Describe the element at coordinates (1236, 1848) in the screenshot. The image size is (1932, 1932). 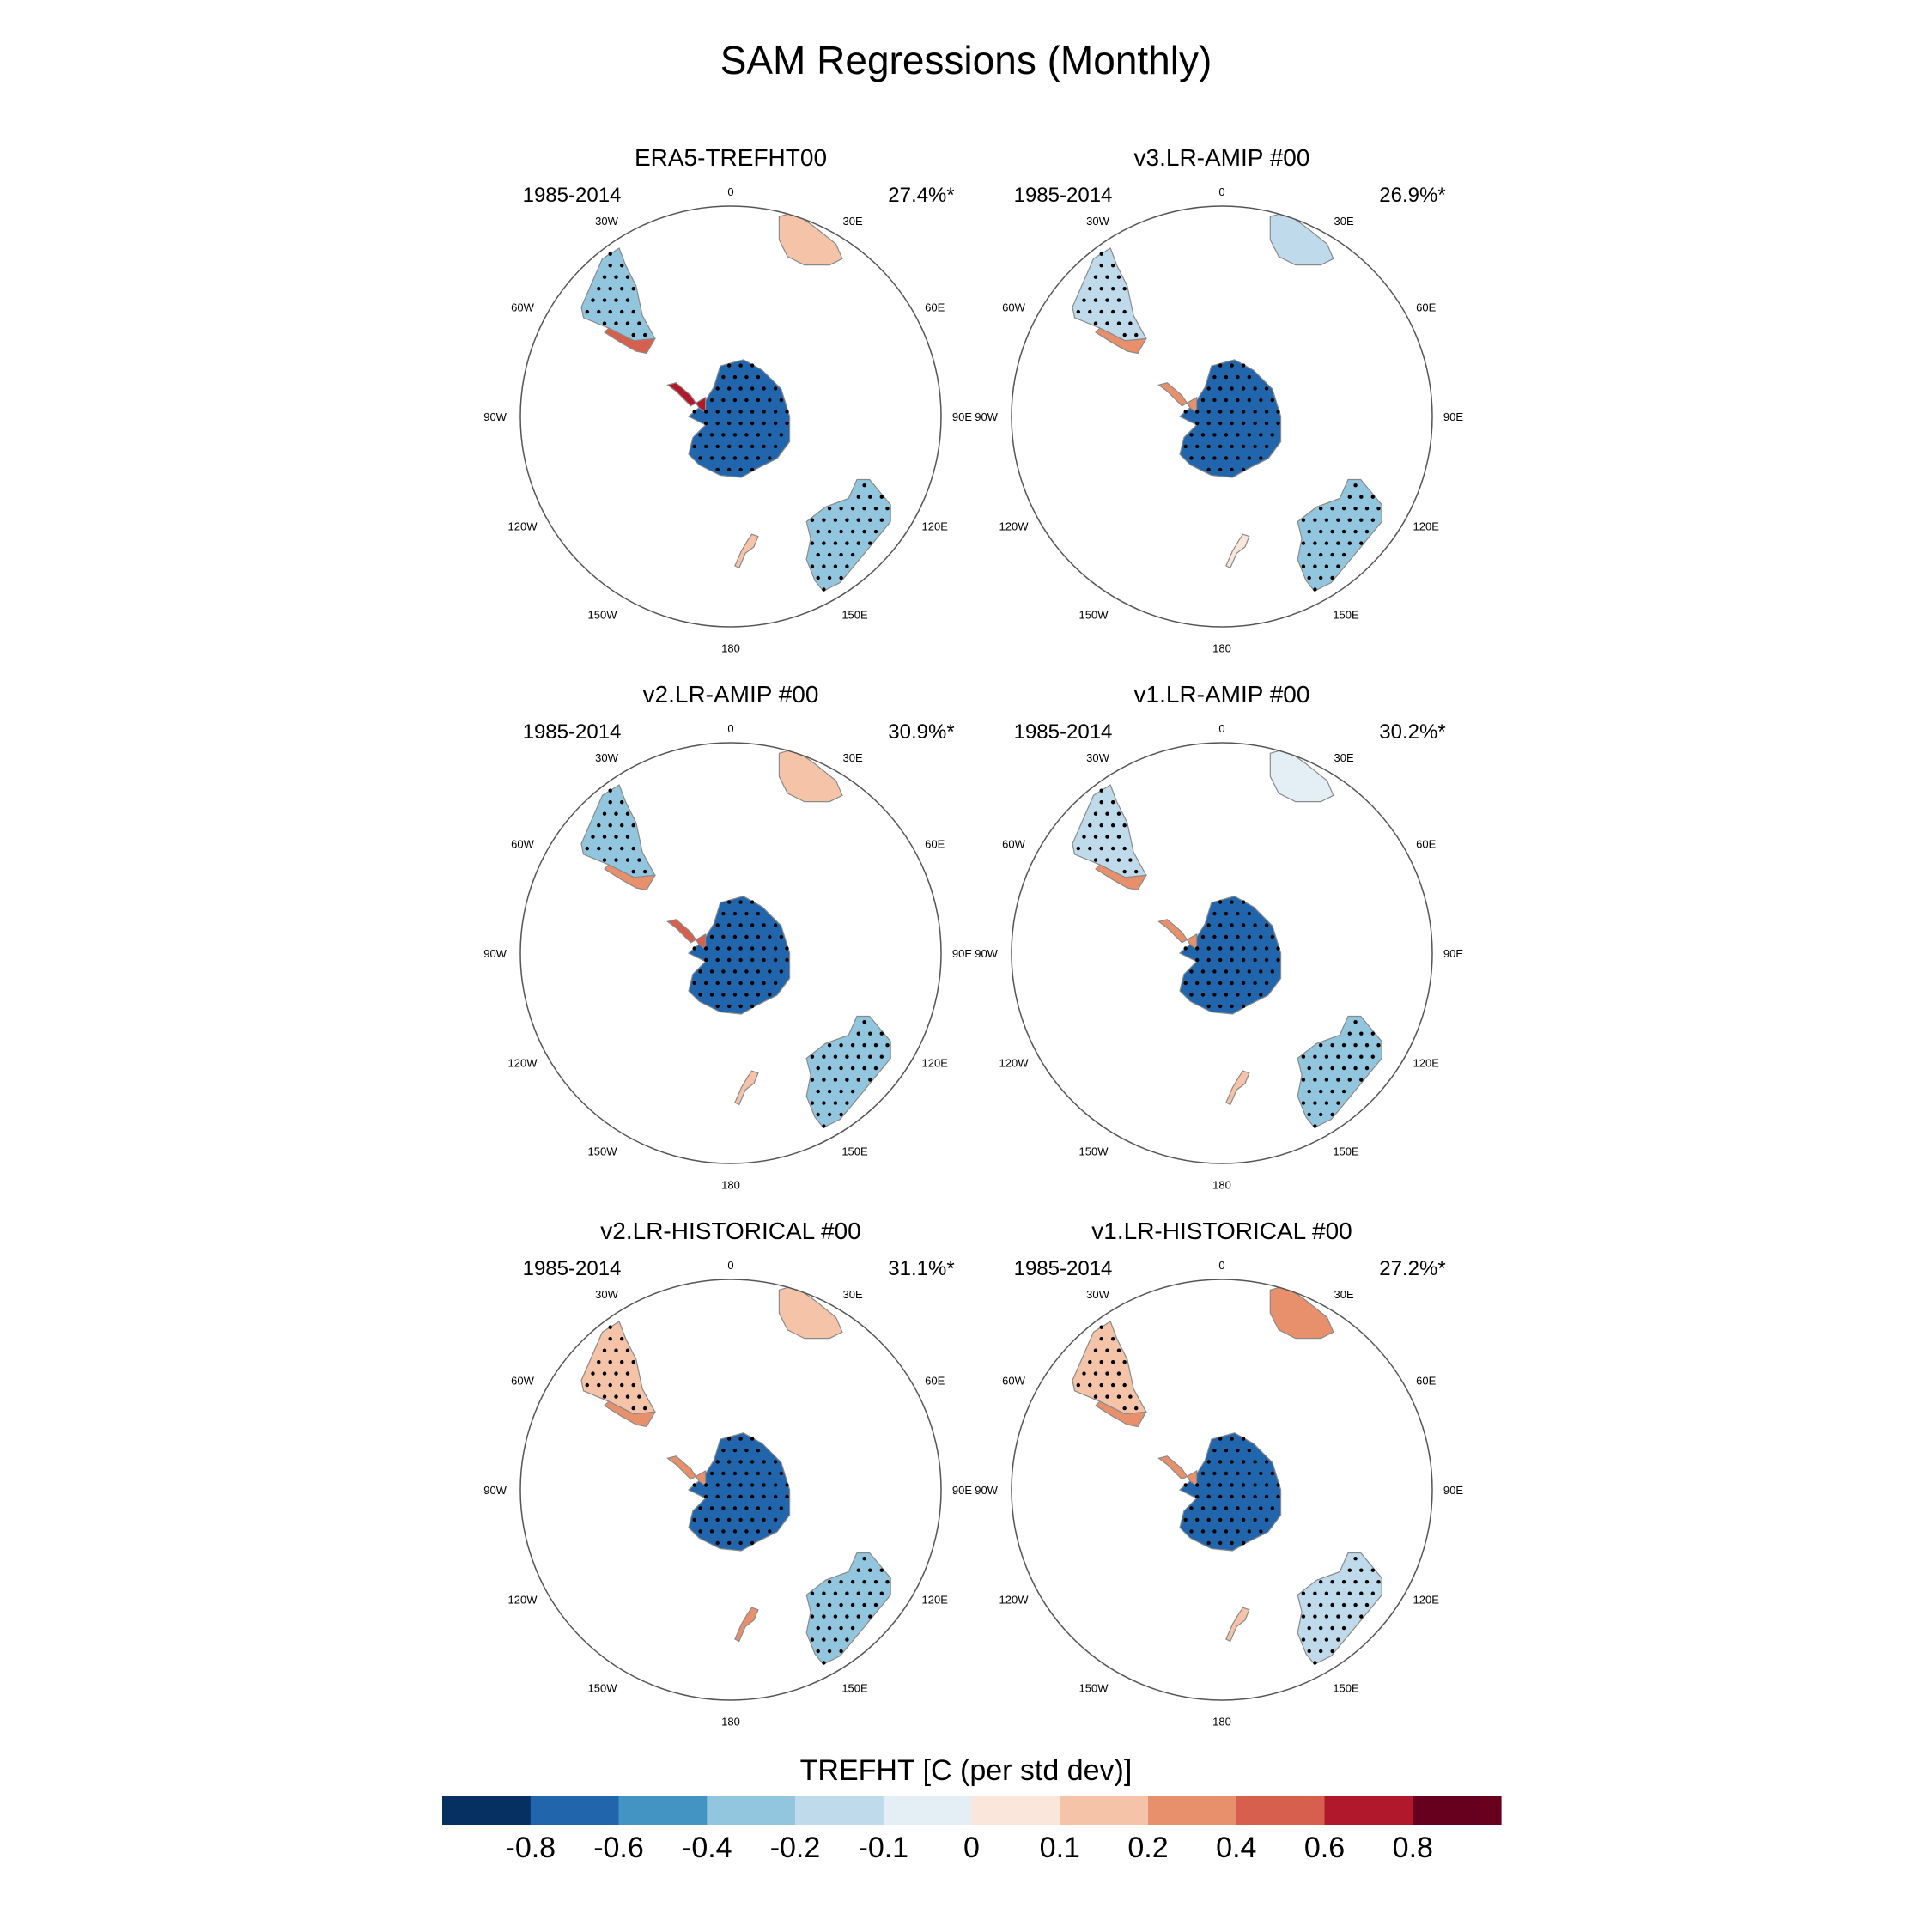
I see `colorbar-tick-label: 0.4` at that location.